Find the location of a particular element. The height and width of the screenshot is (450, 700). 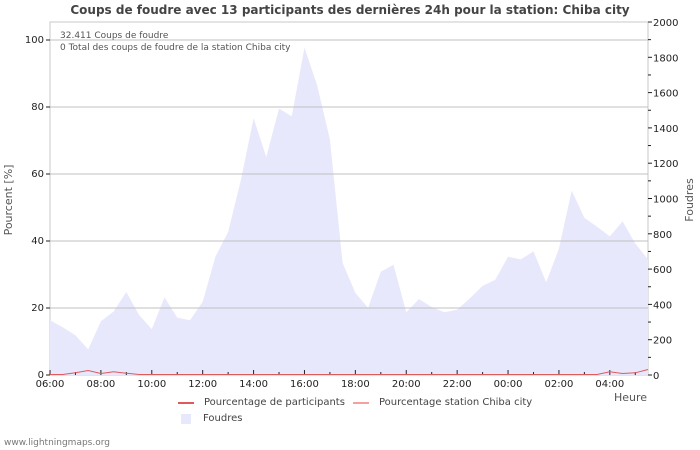

right-tick-label: 800 is located at coordinates (662, 235).